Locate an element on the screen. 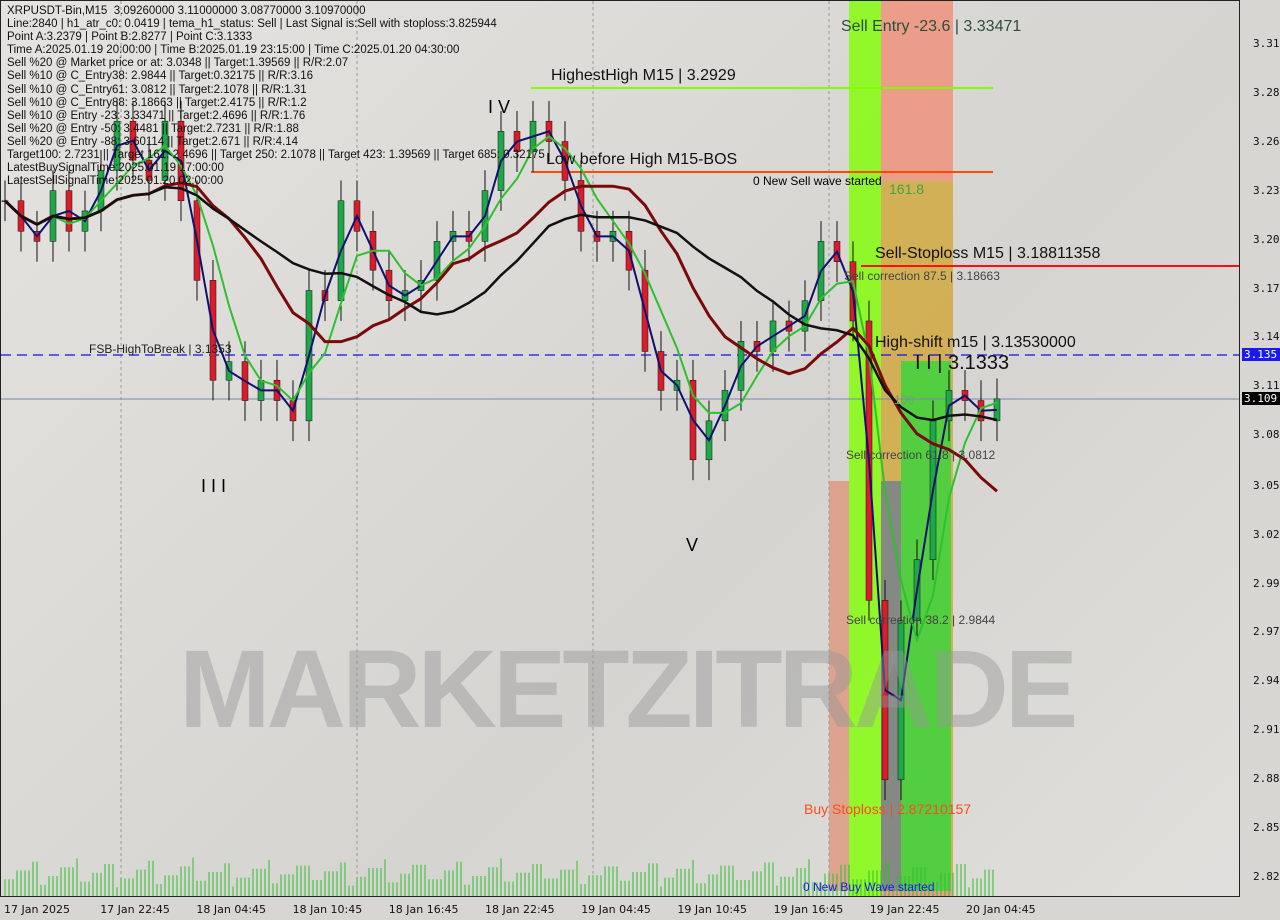 This screenshot has height=920, width=1280. x-tick-label: 19 Jan 04:45 is located at coordinates (616, 909).